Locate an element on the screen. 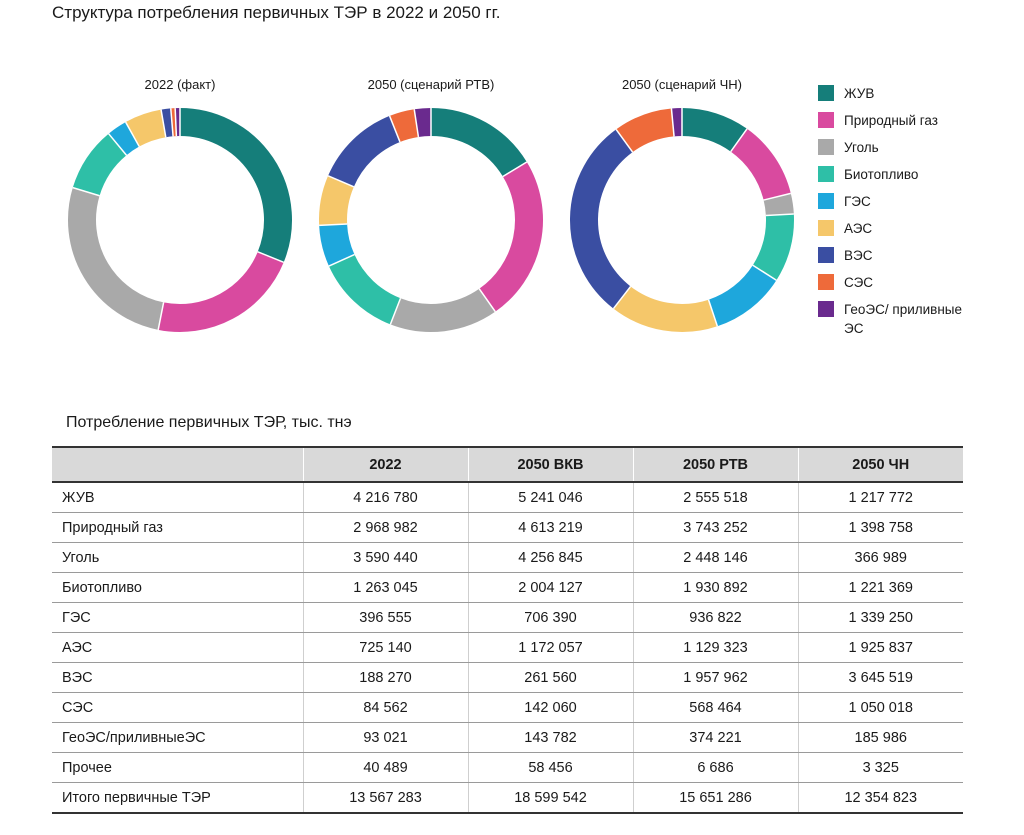 This screenshot has width=1024, height=835. legend-item: ВЭС is located at coordinates (918, 255).